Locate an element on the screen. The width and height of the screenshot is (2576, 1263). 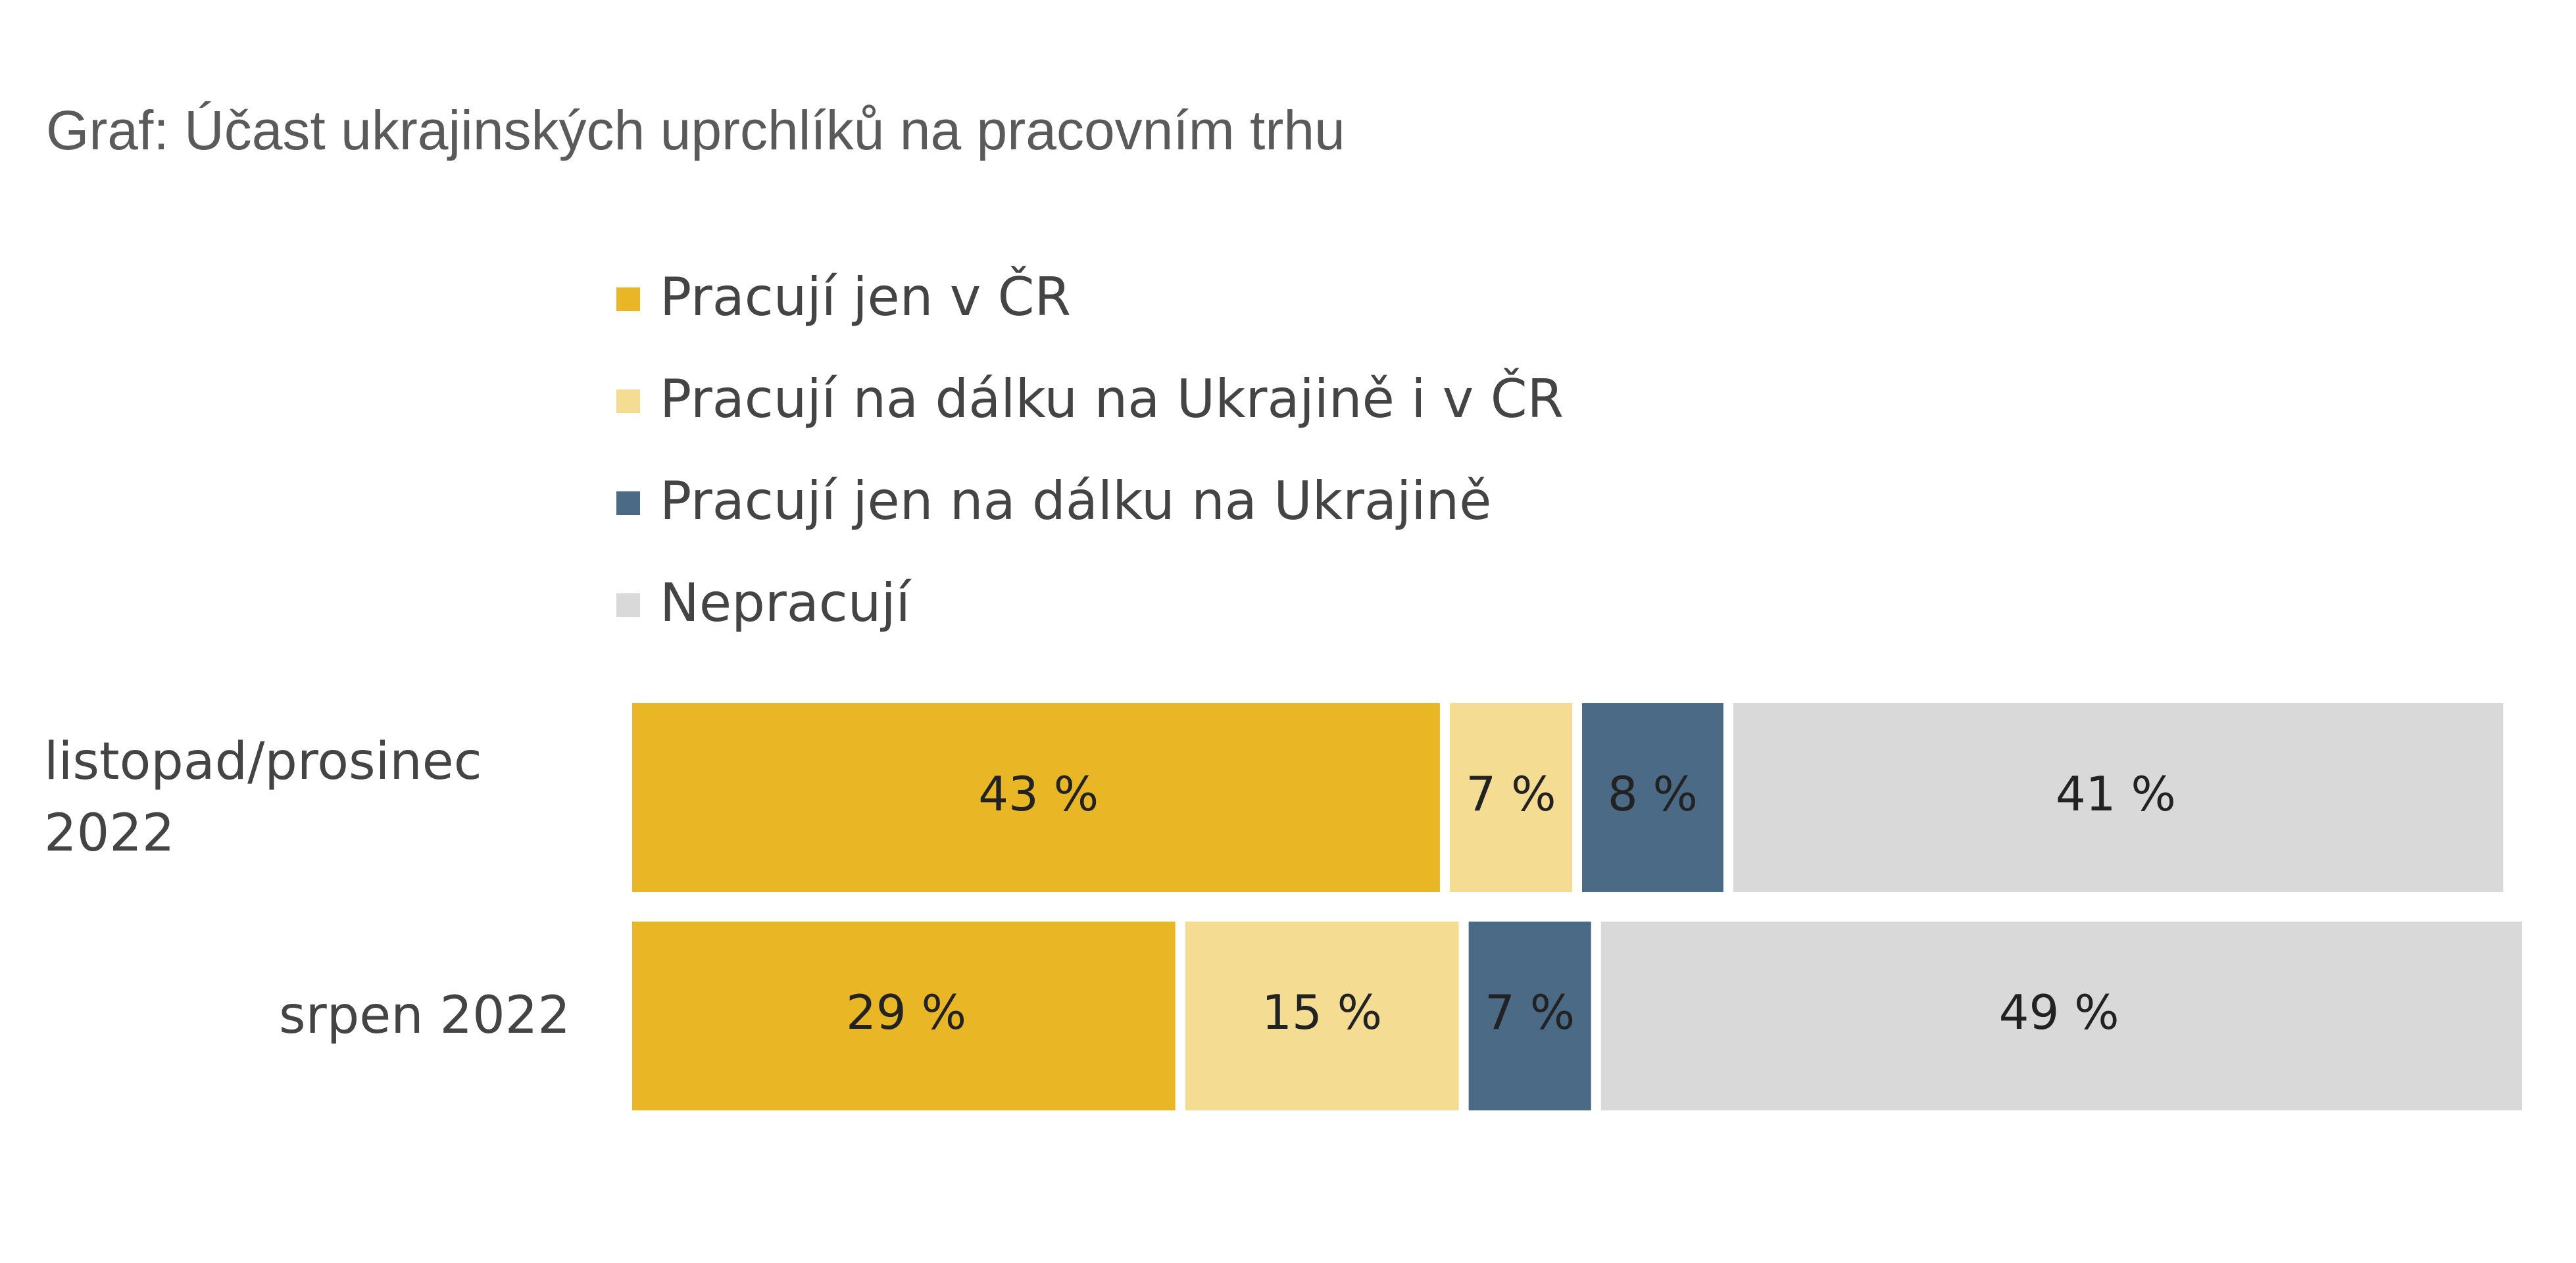
legend-label: Pracují jen na dálku na Ukrajině is located at coordinates (1075, 501).